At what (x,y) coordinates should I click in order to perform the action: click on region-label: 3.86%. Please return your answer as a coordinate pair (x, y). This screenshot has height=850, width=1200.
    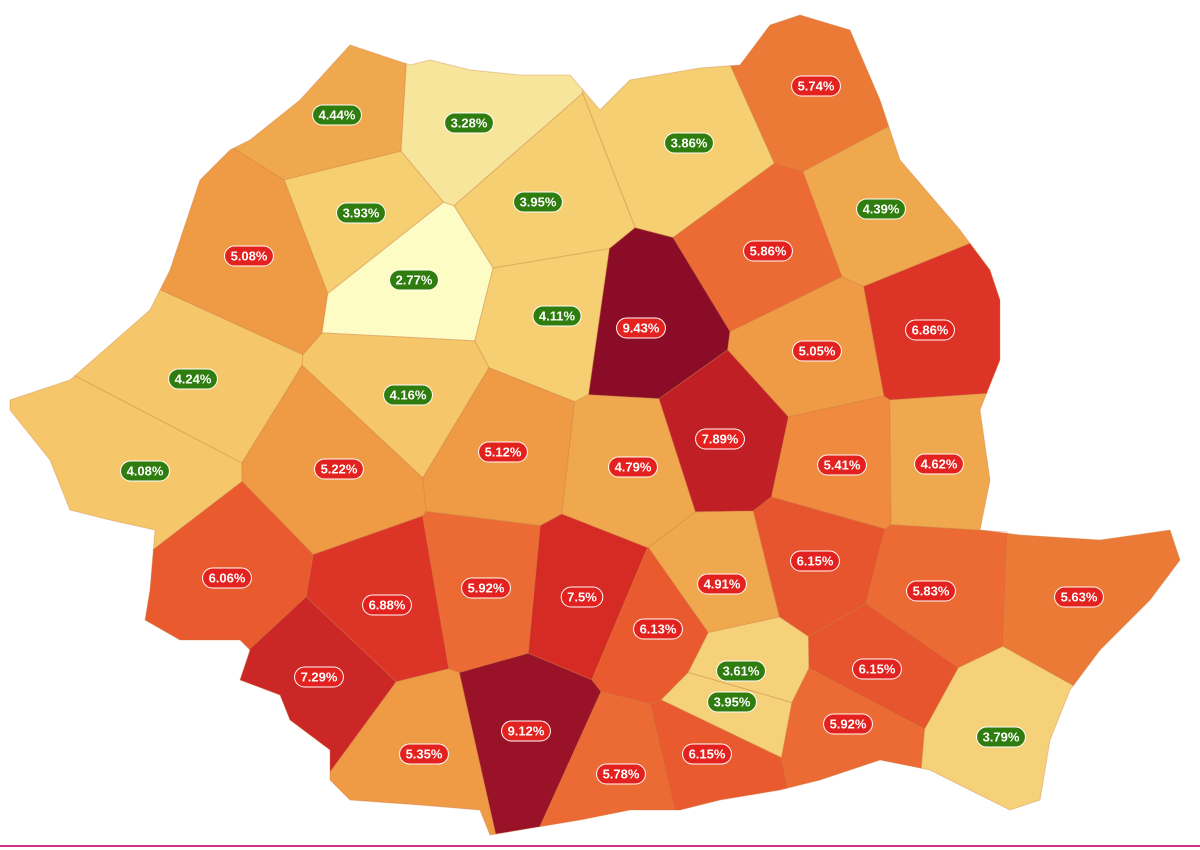
    Looking at the image, I should click on (689, 142).